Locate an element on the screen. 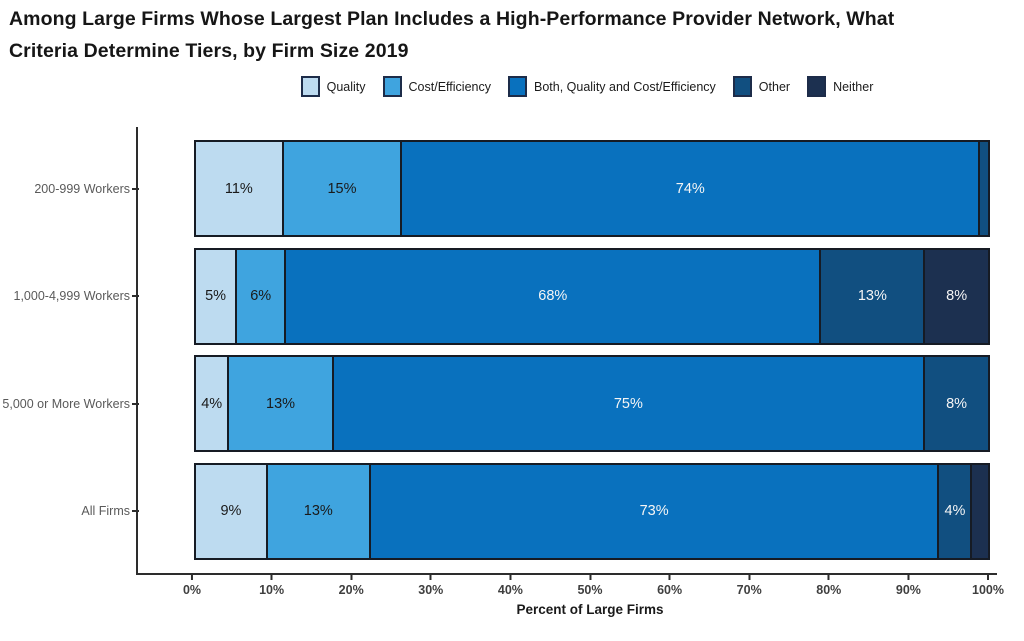 The height and width of the screenshot is (641, 1024). stacked-bar: 9% 13% 73% 4% is located at coordinates (592, 511).